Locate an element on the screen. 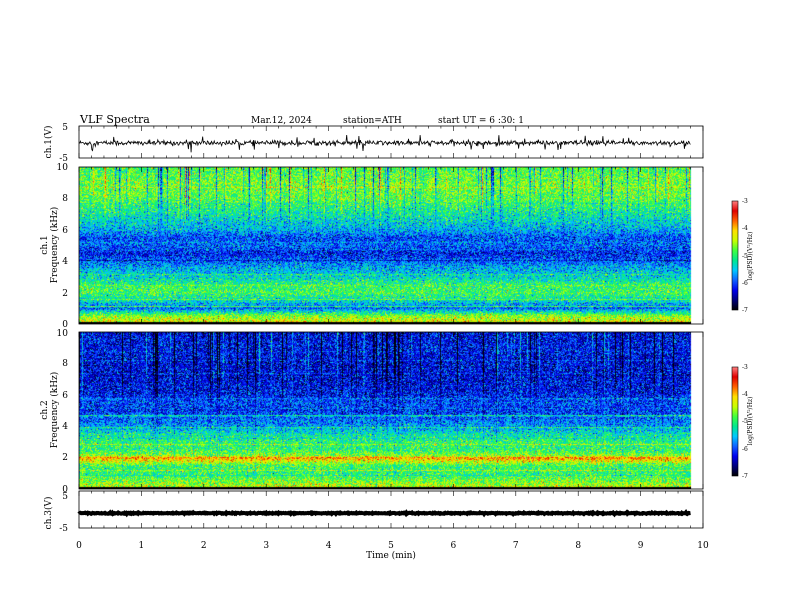  ch1-colorbar-tick-m5: -5 is located at coordinates (745, 256).